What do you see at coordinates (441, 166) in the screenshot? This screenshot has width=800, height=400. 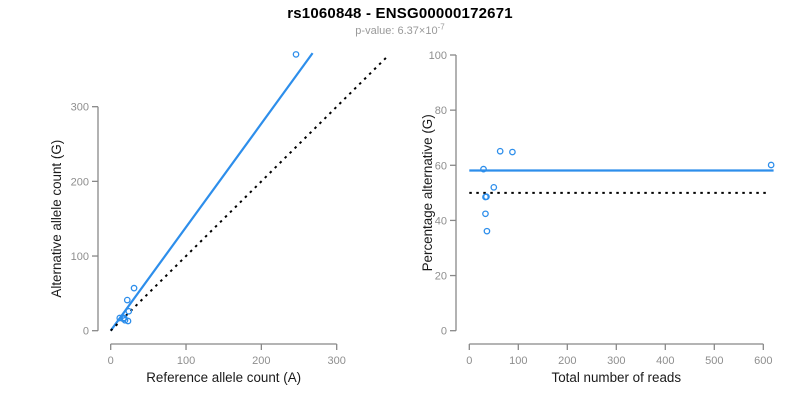 I see `y-tick-label: 60` at bounding box center [441, 166].